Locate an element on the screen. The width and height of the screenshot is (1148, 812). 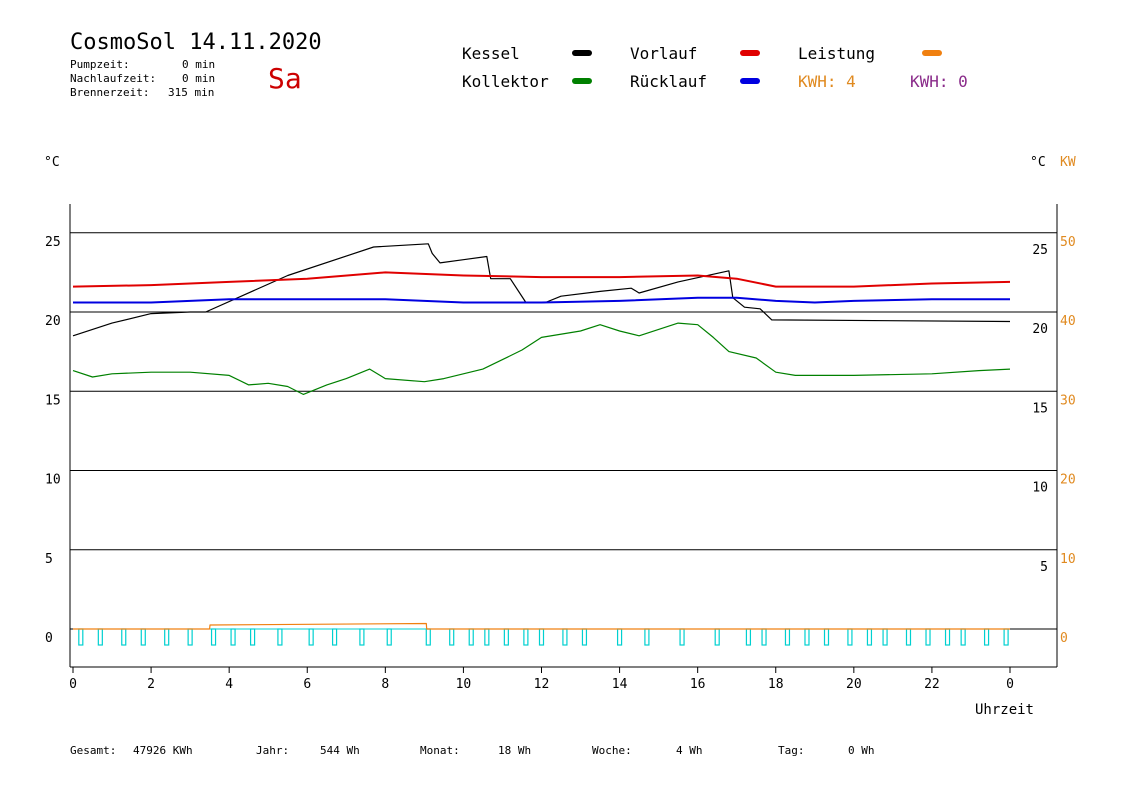
x-tick-label: 6 is located at coordinates (307, 684).